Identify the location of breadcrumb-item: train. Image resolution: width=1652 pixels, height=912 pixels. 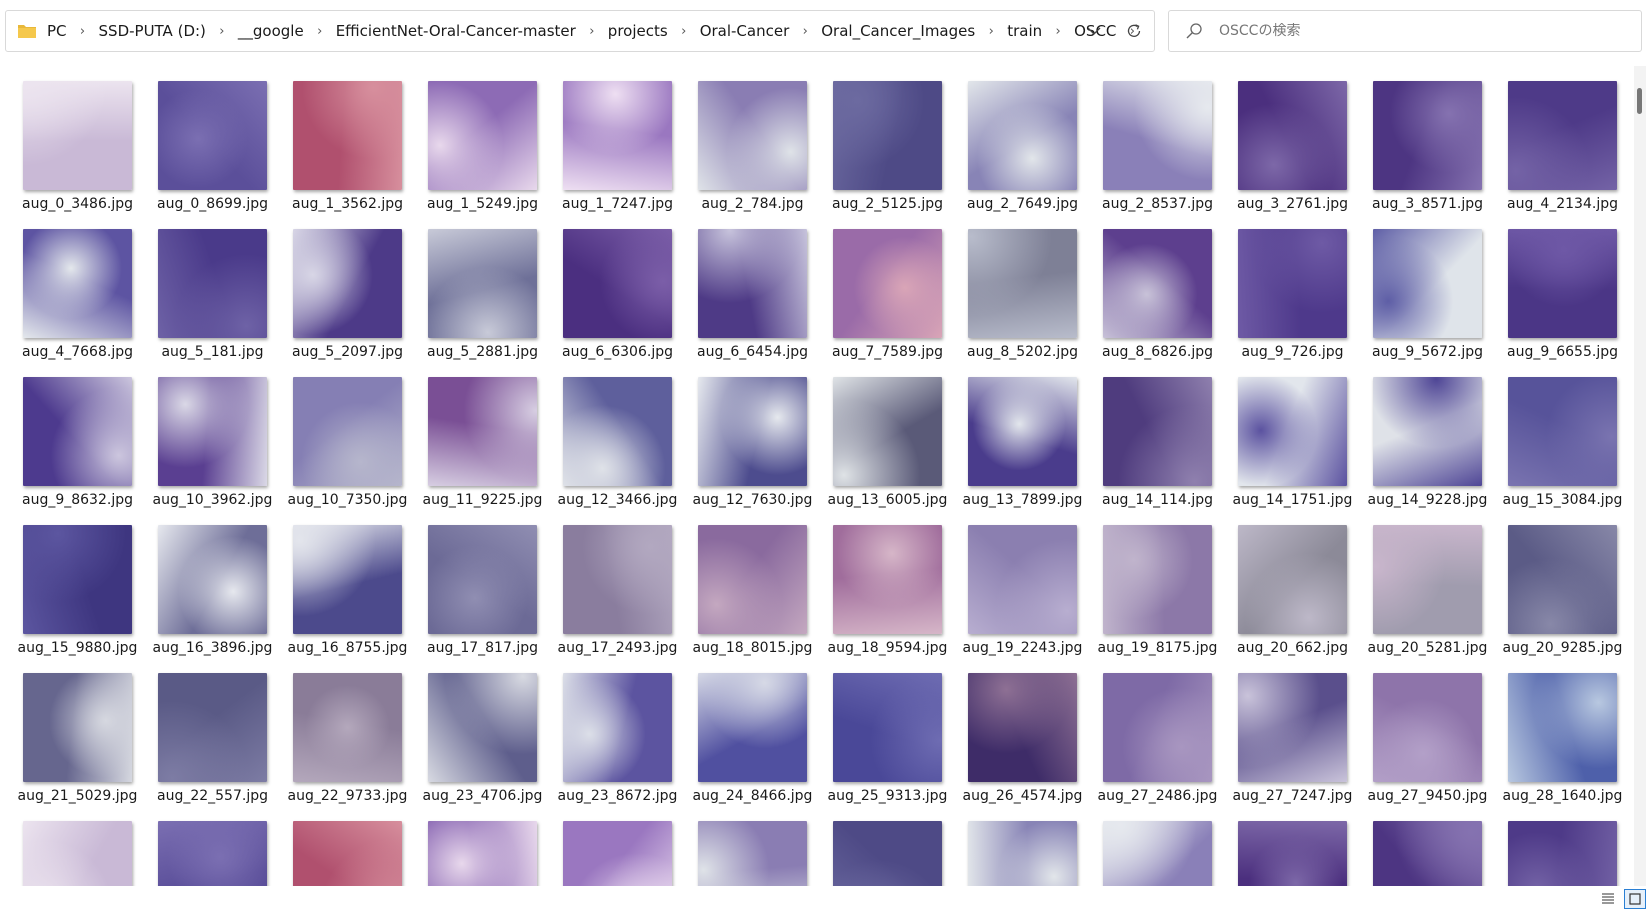
(1025, 31).